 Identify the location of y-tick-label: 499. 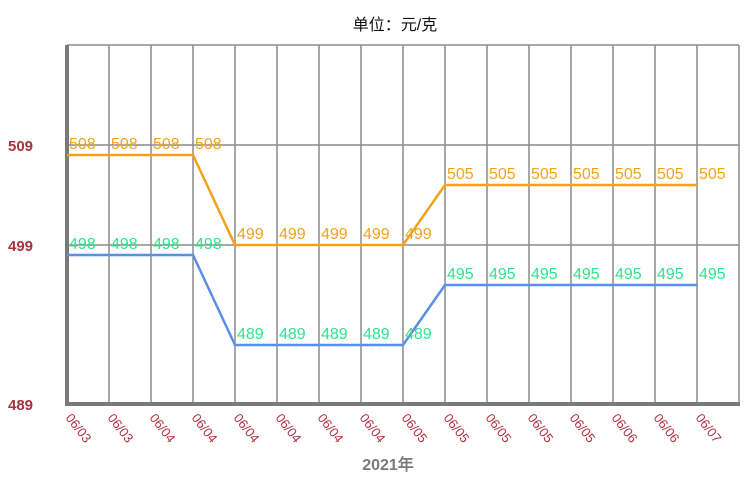
(20, 246).